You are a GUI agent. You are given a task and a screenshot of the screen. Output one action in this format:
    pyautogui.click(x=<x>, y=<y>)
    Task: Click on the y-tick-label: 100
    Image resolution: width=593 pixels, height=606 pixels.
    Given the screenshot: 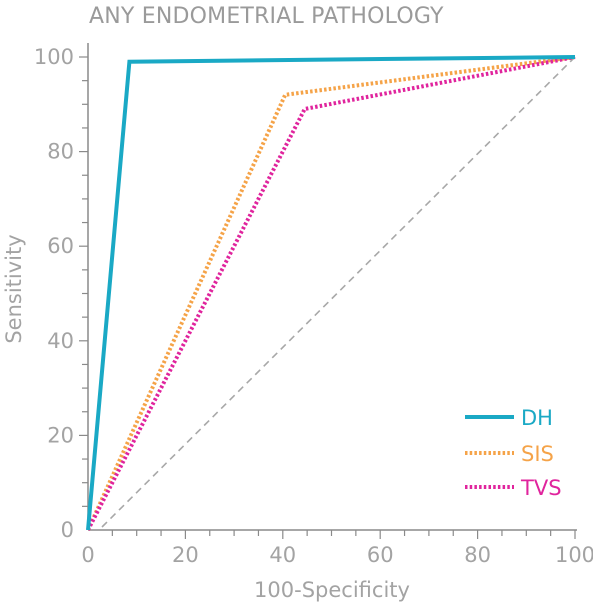 What is the action you would take?
    pyautogui.click(x=54, y=57)
    